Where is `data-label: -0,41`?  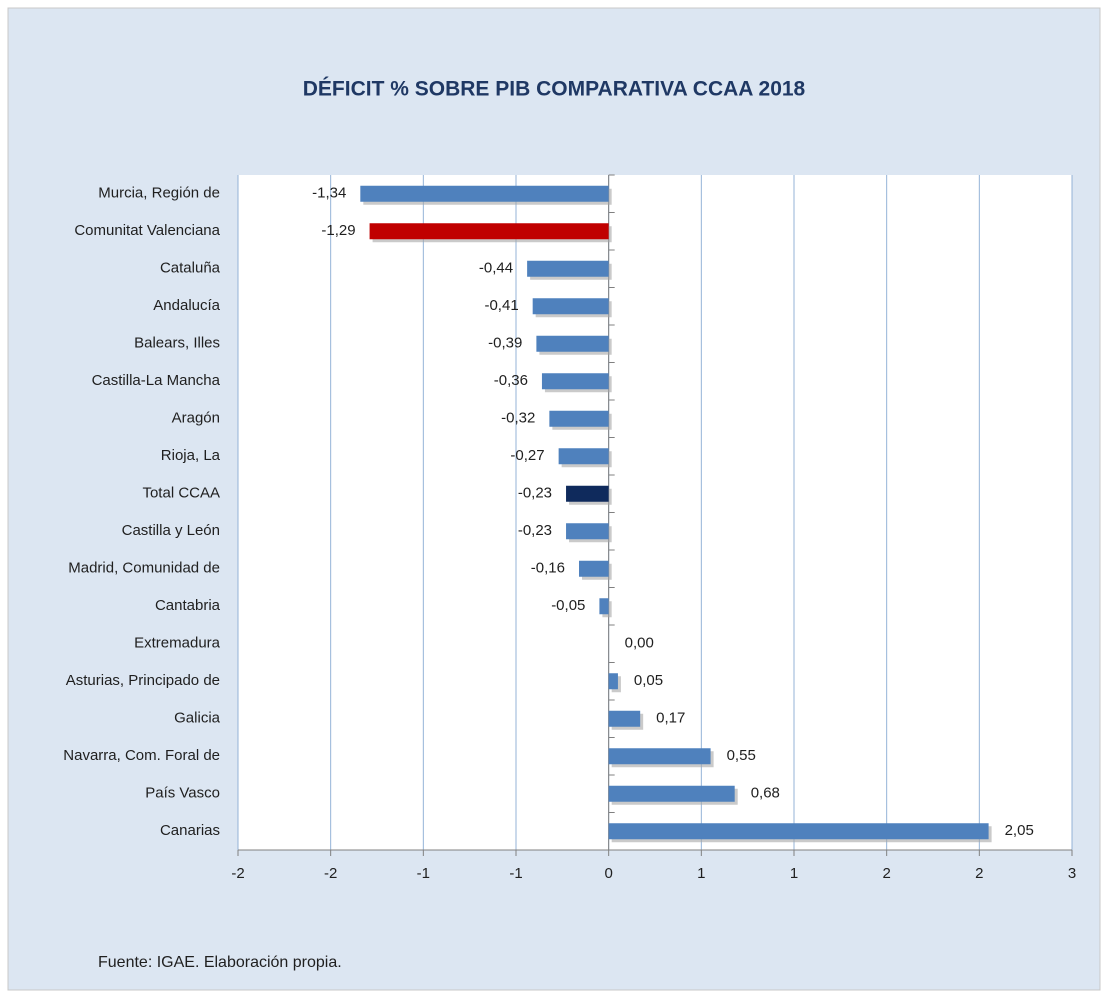
data-label: -0,41 is located at coordinates (501, 305).